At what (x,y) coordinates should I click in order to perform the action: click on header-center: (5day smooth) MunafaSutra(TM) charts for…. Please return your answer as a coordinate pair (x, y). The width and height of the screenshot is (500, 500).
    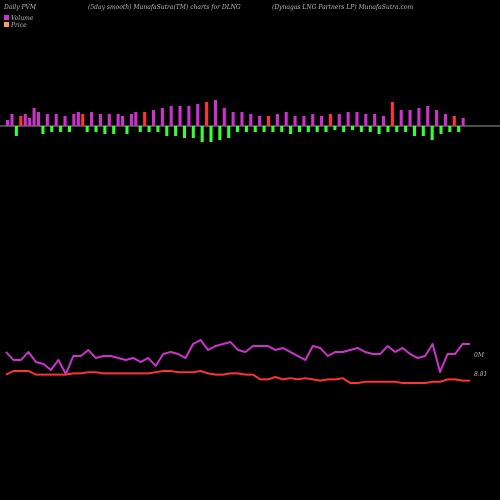
    Looking at the image, I should click on (164, 7).